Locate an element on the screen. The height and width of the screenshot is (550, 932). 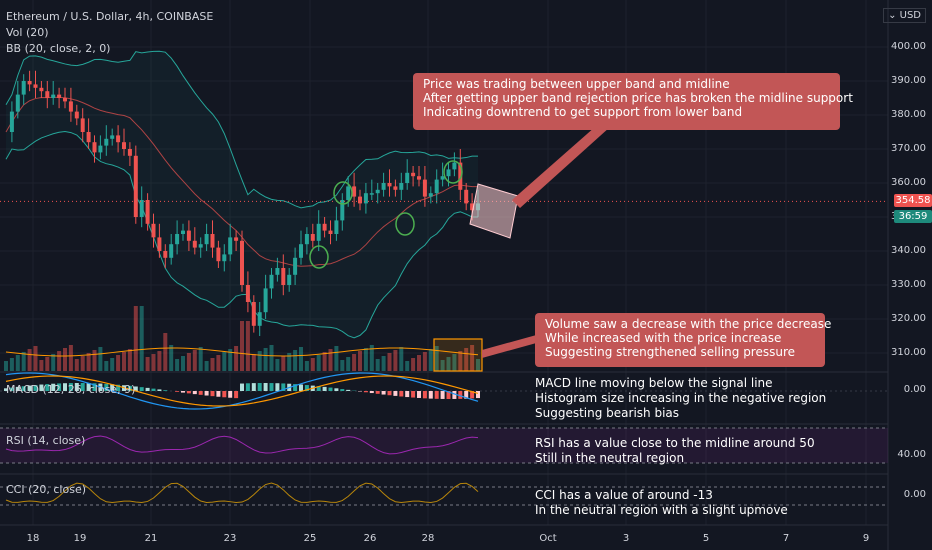
bb-indicator-label: BB (20, close, 2, 0) is located at coordinates (58, 48).